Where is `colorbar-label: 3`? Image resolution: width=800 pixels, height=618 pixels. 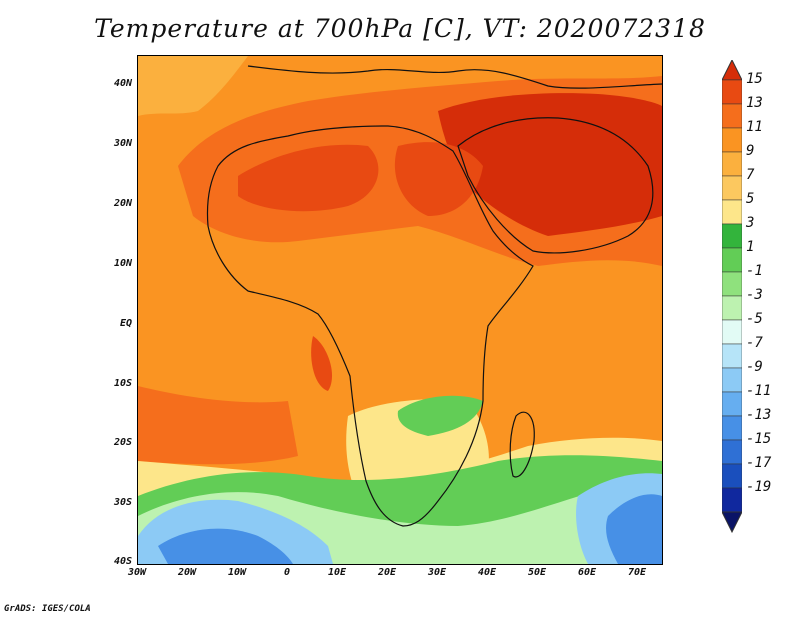
colorbar-label: 3 is located at coordinates (750, 223).